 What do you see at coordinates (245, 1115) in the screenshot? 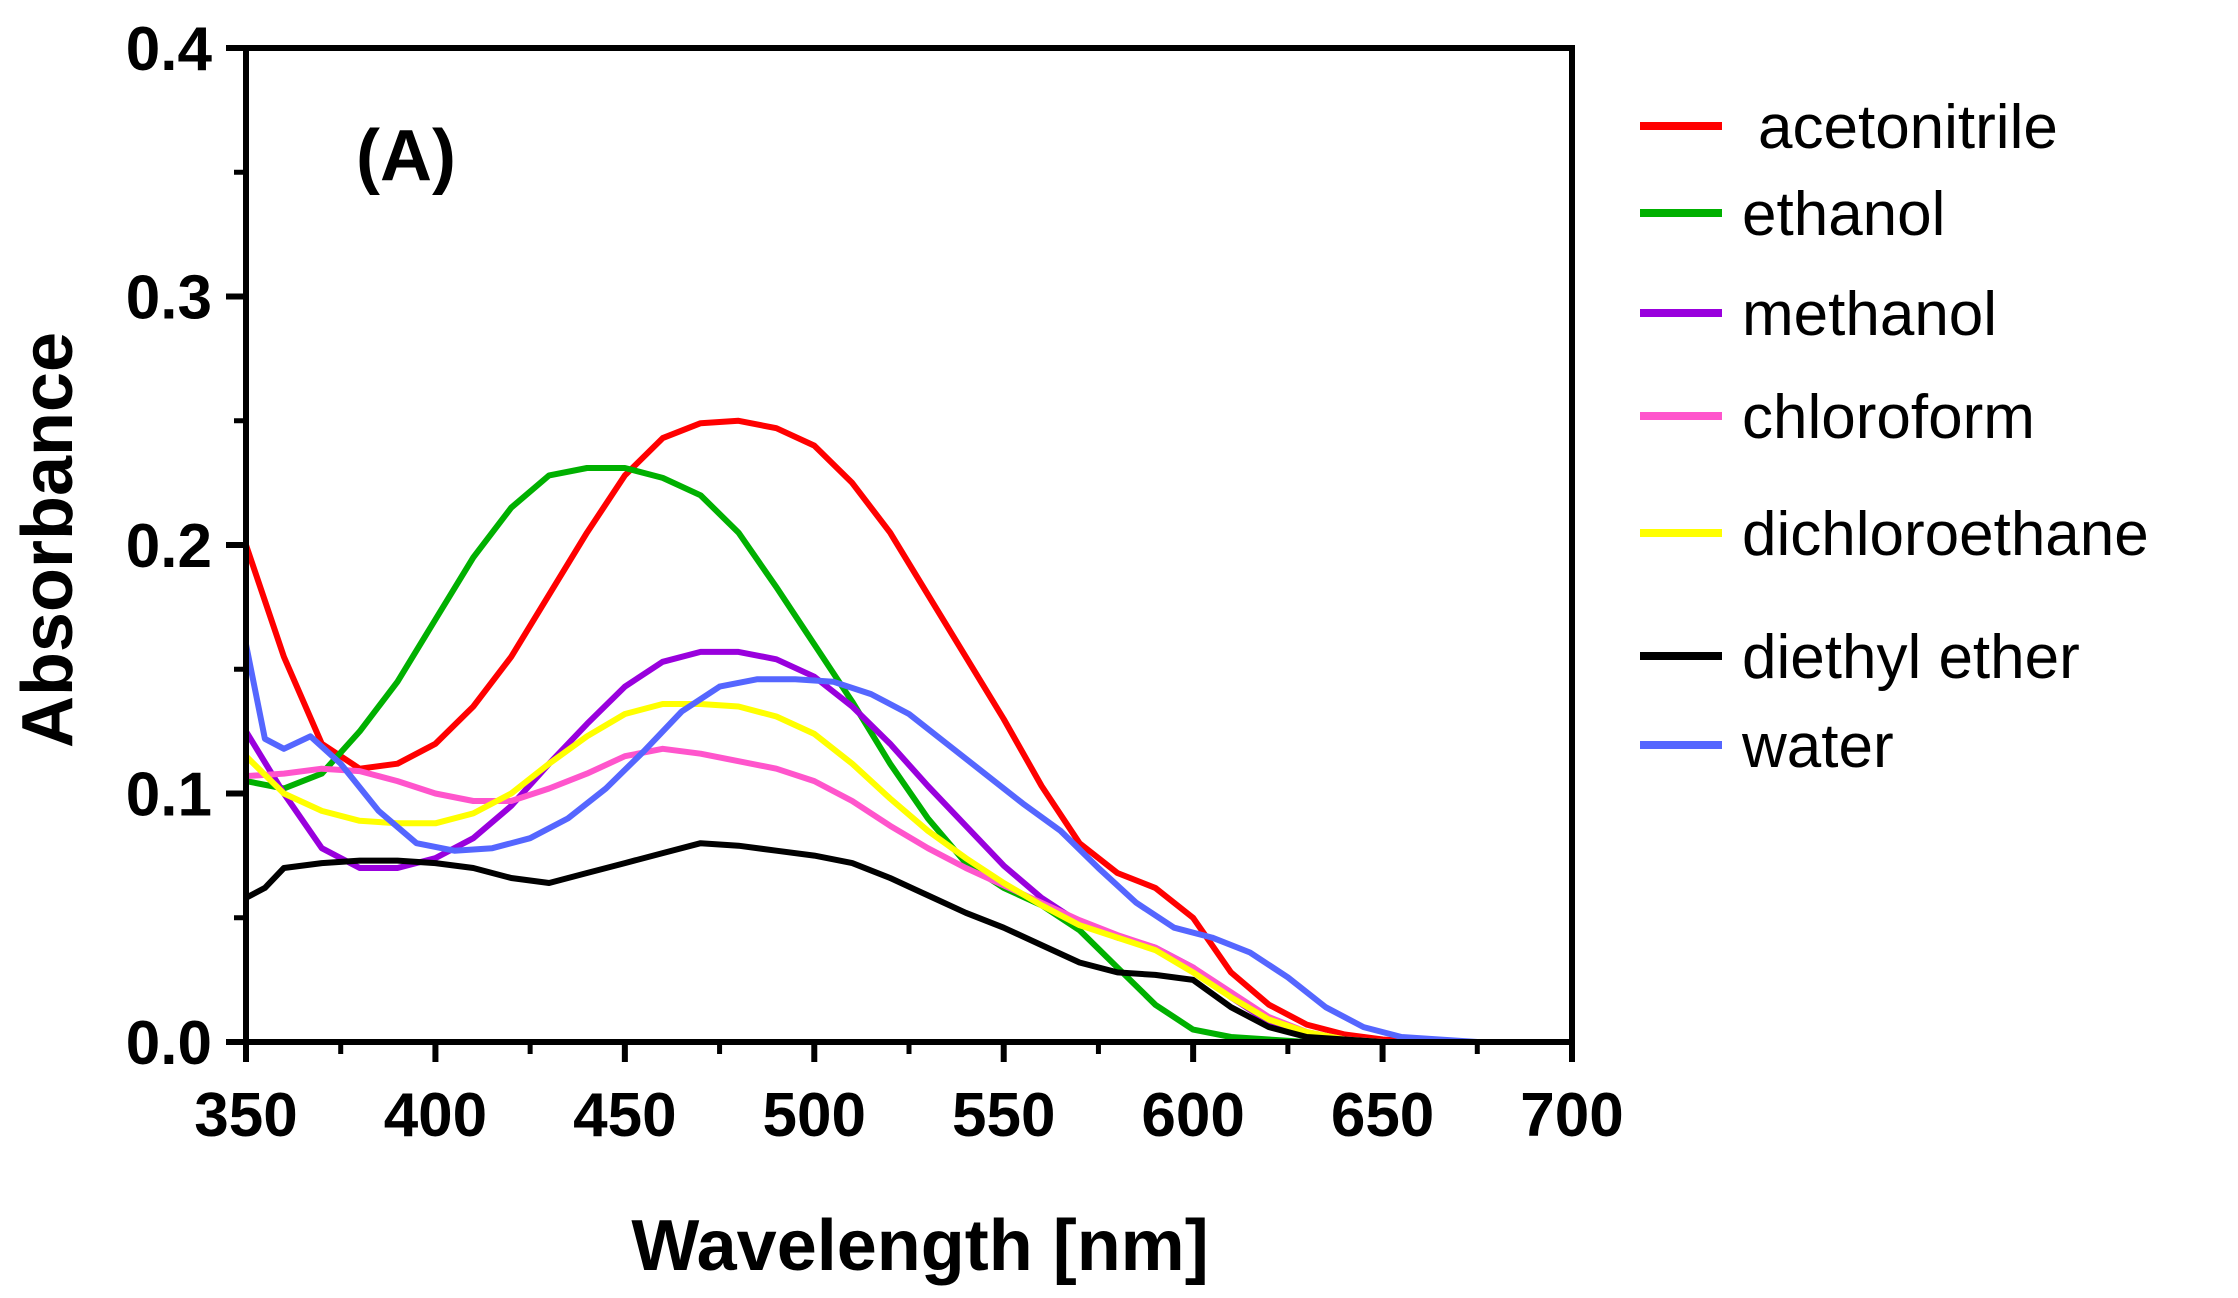
I see `x-tick-label: 350` at bounding box center [245, 1115].